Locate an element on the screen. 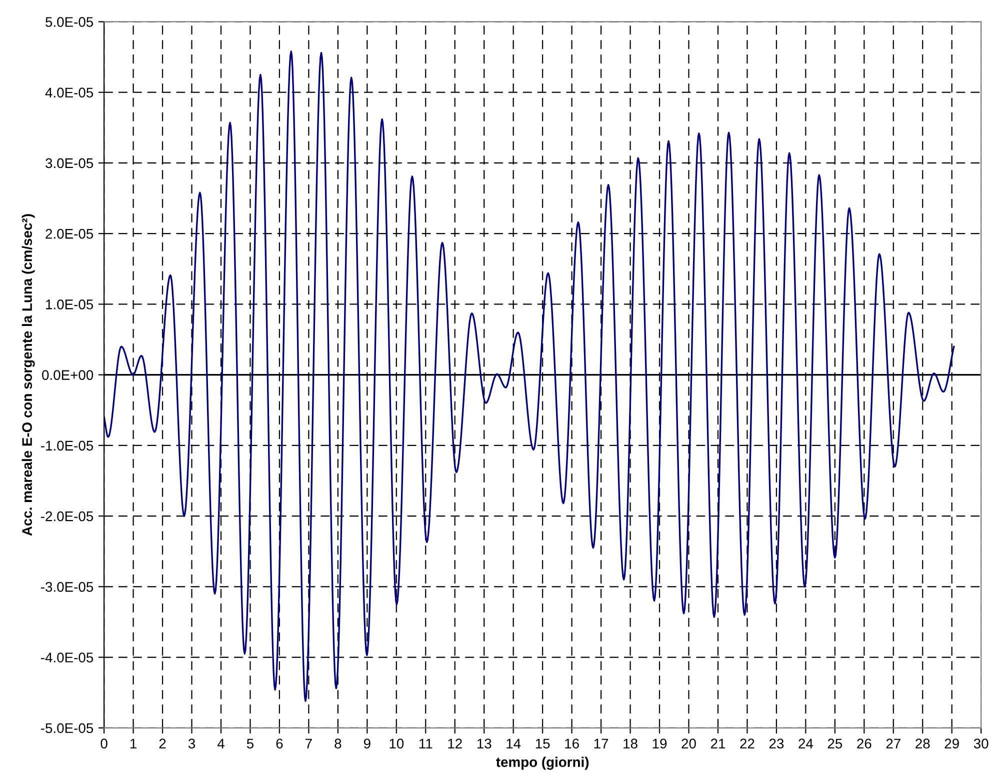 This screenshot has width=991, height=776. x-tick-label: 5 is located at coordinates (250, 743).